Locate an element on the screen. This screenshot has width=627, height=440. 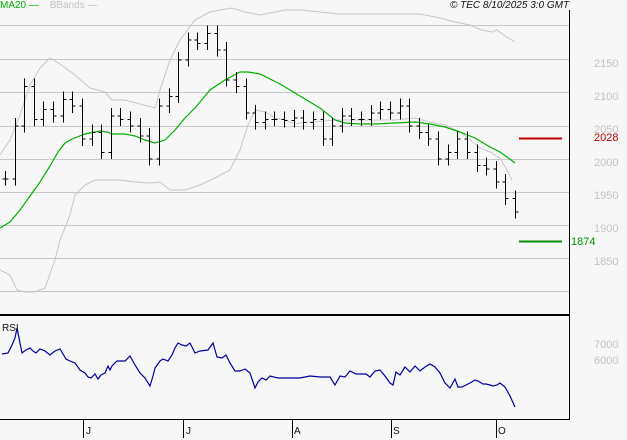
month-label-june: J is located at coordinates (88, 431).